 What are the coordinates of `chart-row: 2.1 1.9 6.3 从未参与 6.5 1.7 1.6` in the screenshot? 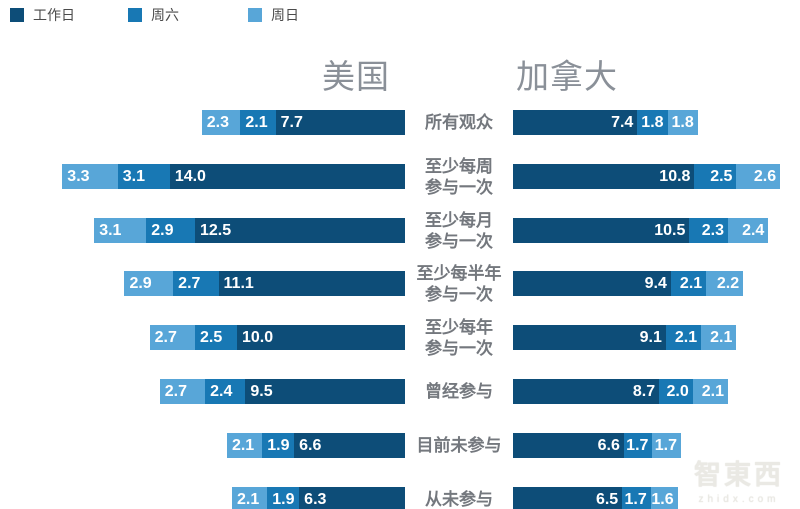 It's located at (400, 498).